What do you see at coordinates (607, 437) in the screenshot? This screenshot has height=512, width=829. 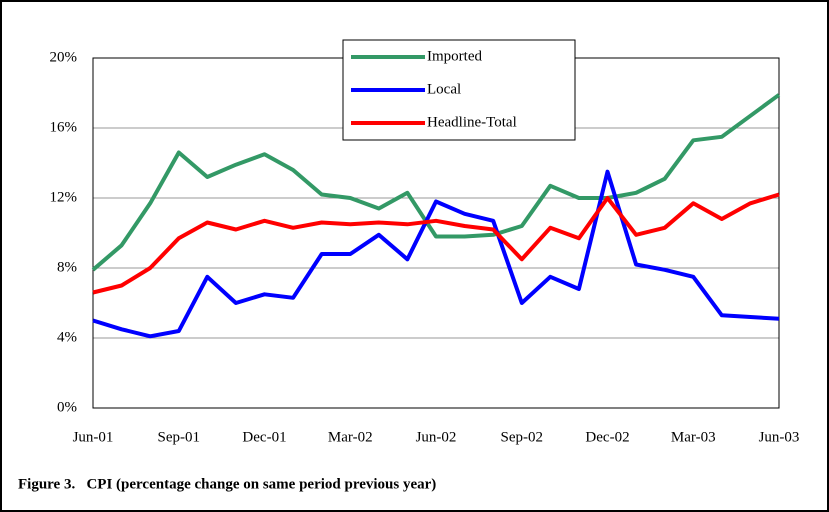 I see `x-tick-label: Dec-02` at bounding box center [607, 437].